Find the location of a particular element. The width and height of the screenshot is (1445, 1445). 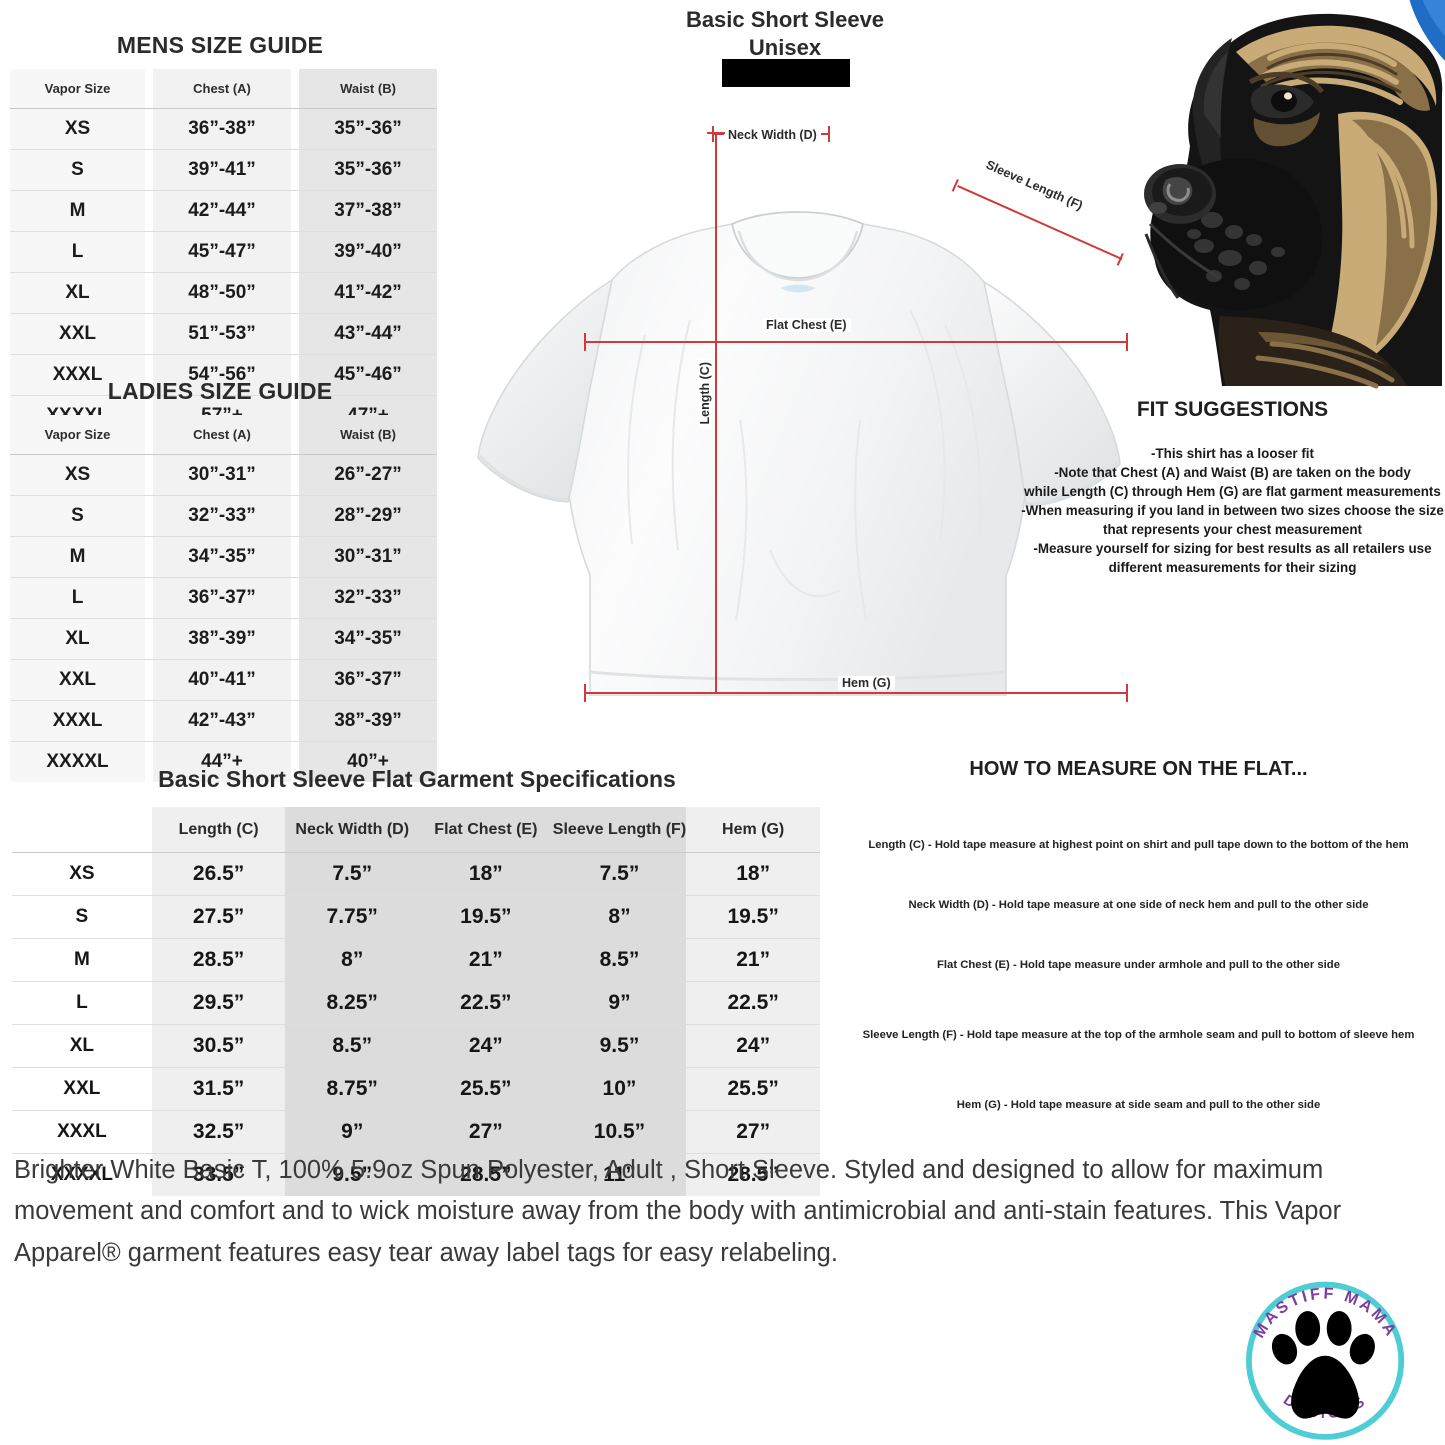

flat-chest-cell: 27” is located at coordinates (486, 1132).